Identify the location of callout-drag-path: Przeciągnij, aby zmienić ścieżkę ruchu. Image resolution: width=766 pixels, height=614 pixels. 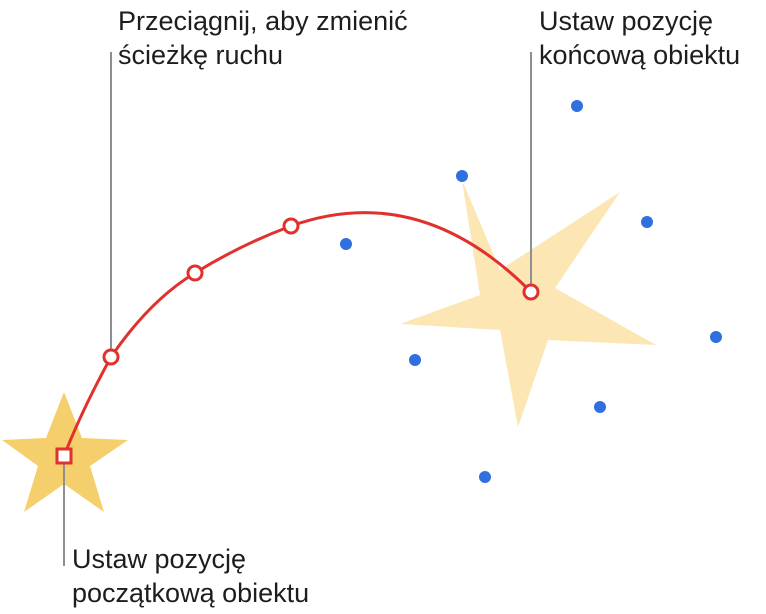
(263, 38).